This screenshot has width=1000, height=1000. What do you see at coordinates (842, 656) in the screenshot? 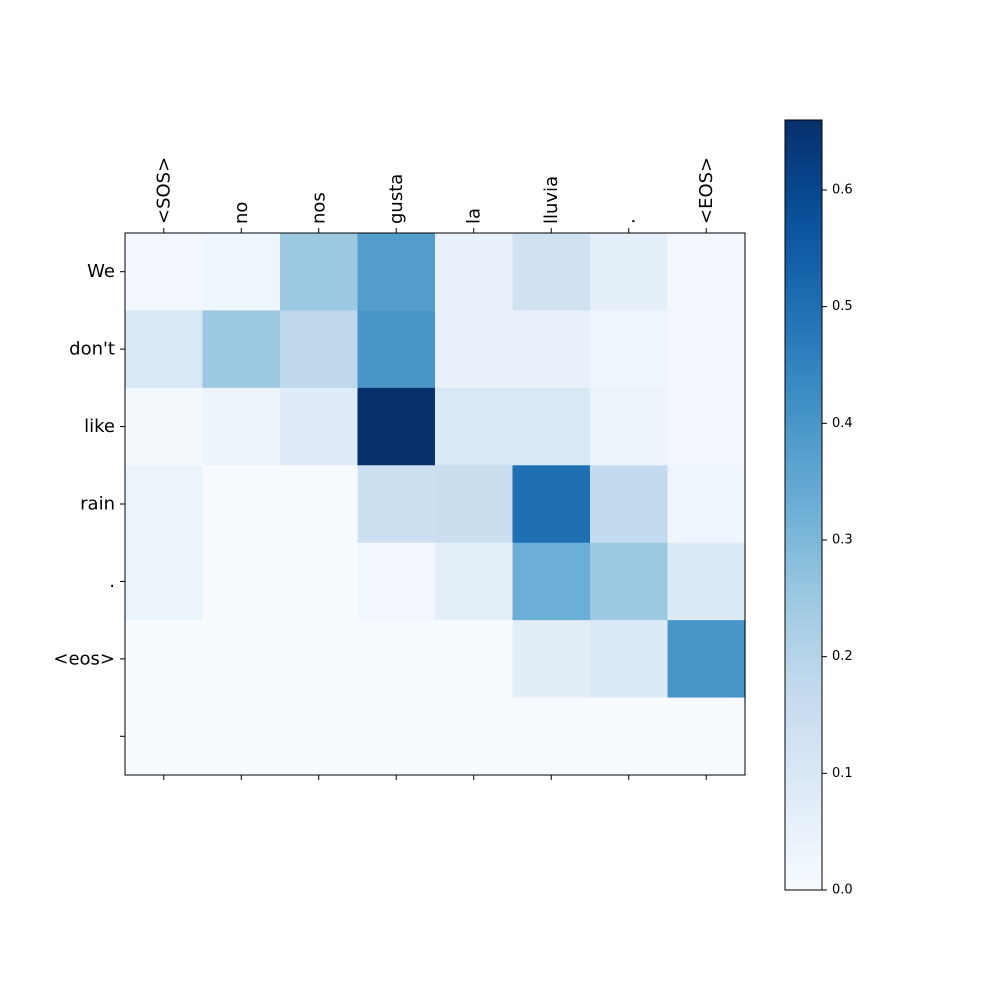
I see `colorbar-tick-label: 0.2` at bounding box center [842, 656].